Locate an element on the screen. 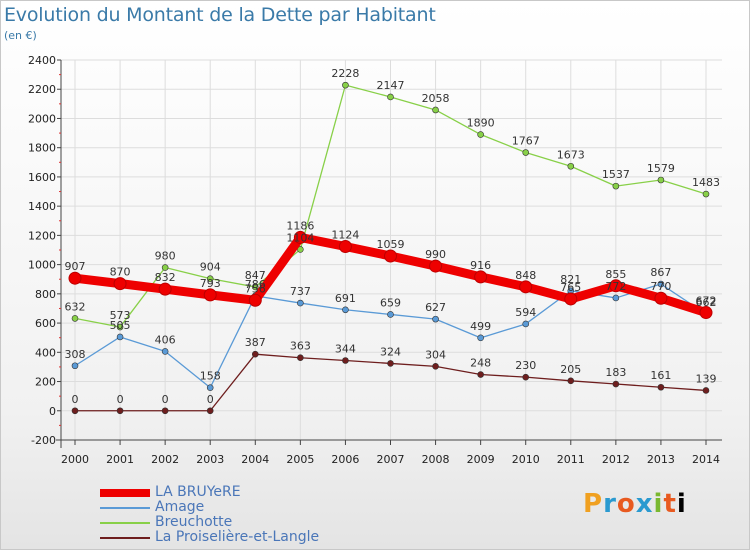 This screenshot has width=750, height=550. data-label: 870 is located at coordinates (120, 272).